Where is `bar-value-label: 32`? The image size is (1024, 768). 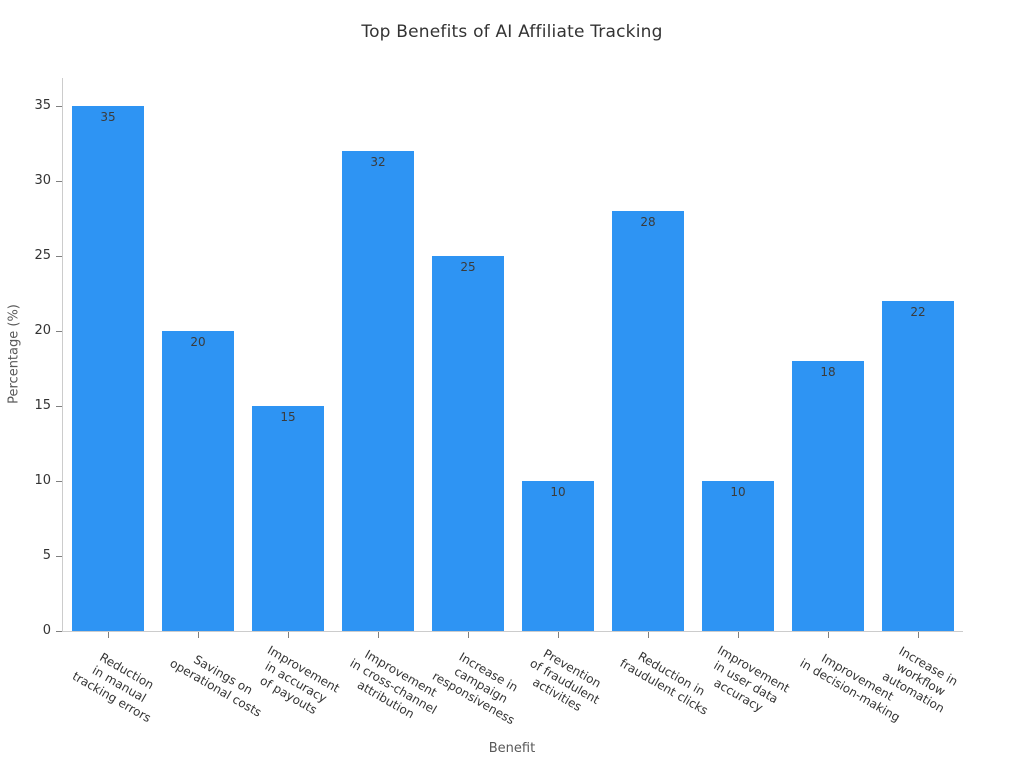 bar-value-label: 32 is located at coordinates (378, 162).